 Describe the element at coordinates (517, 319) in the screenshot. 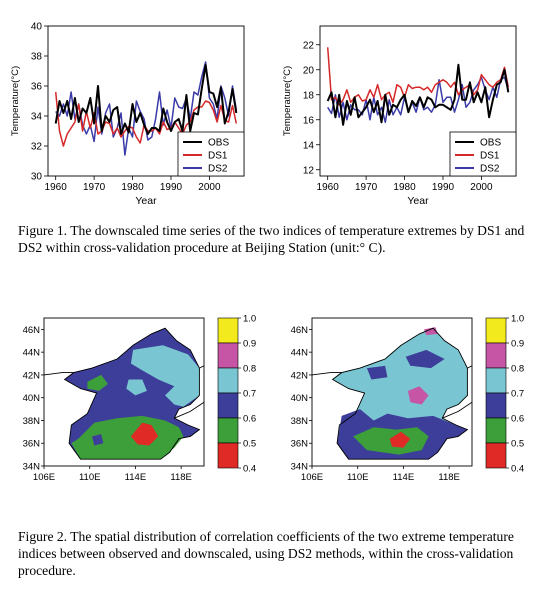

I see `colorbar-label: 1.0` at that location.